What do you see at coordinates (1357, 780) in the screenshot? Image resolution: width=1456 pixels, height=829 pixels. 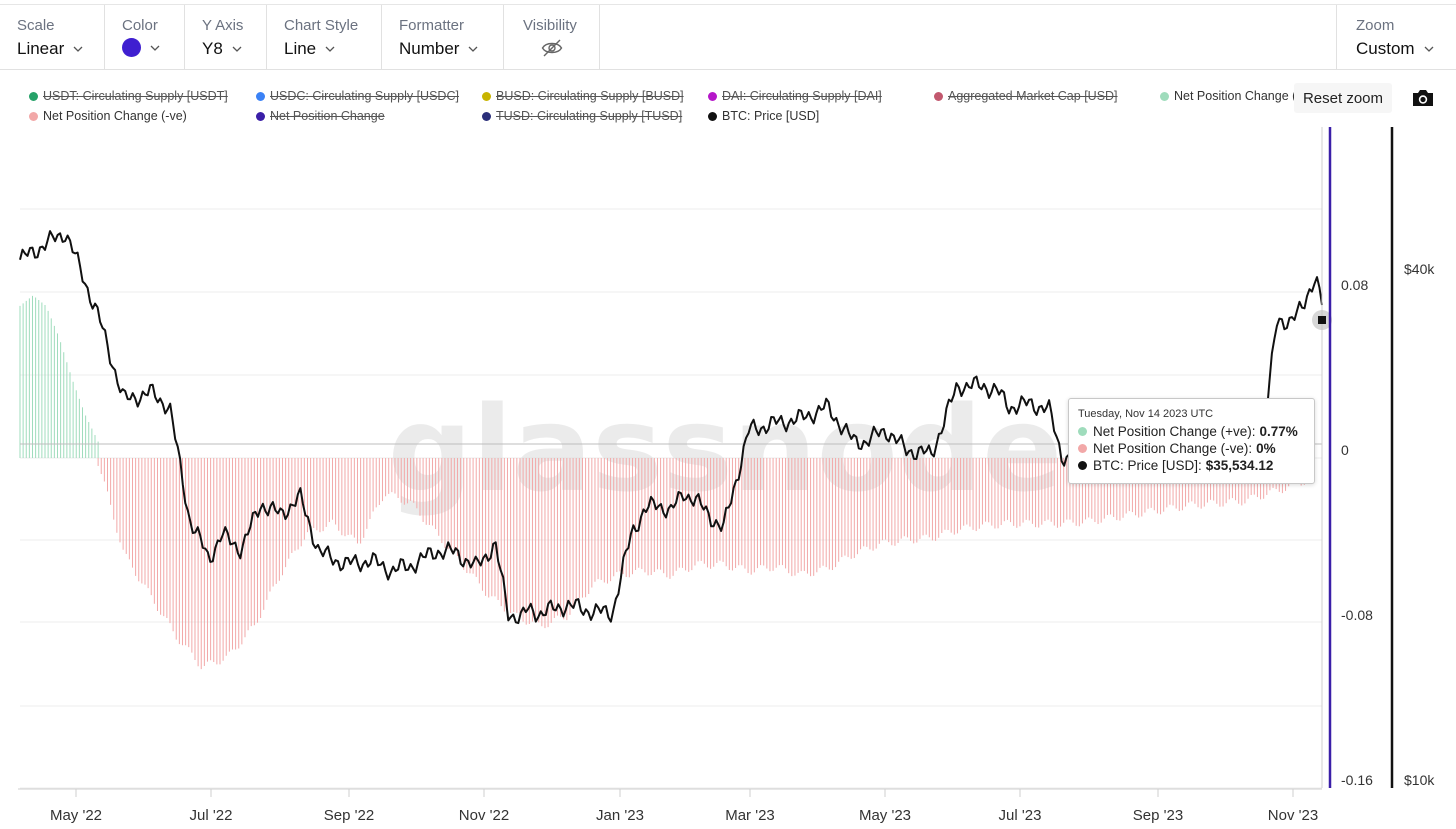 I see `y8-tick-label: -0.16` at bounding box center [1357, 780].